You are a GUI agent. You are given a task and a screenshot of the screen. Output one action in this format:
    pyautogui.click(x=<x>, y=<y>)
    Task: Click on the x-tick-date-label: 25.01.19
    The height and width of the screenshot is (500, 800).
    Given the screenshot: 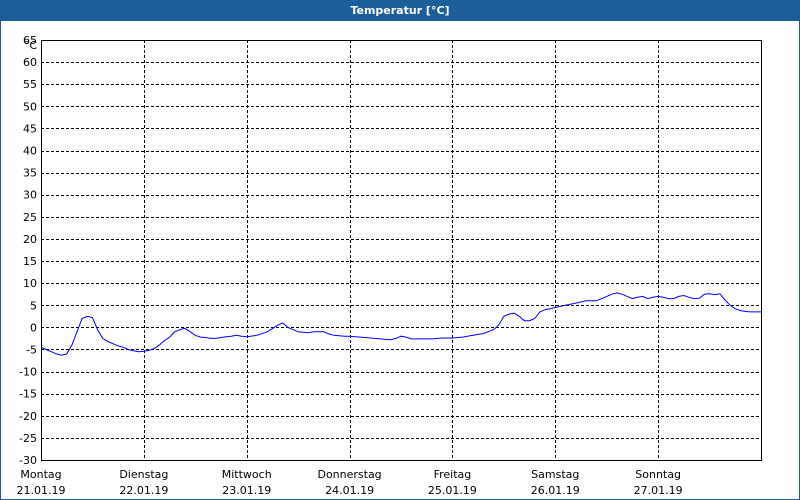 What is the action you would take?
    pyautogui.click(x=452, y=490)
    